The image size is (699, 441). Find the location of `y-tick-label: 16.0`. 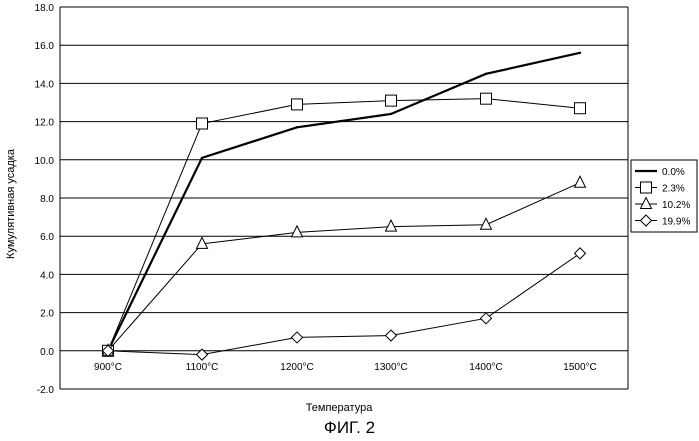

y-tick-label: 16.0 is located at coordinates (45, 46).